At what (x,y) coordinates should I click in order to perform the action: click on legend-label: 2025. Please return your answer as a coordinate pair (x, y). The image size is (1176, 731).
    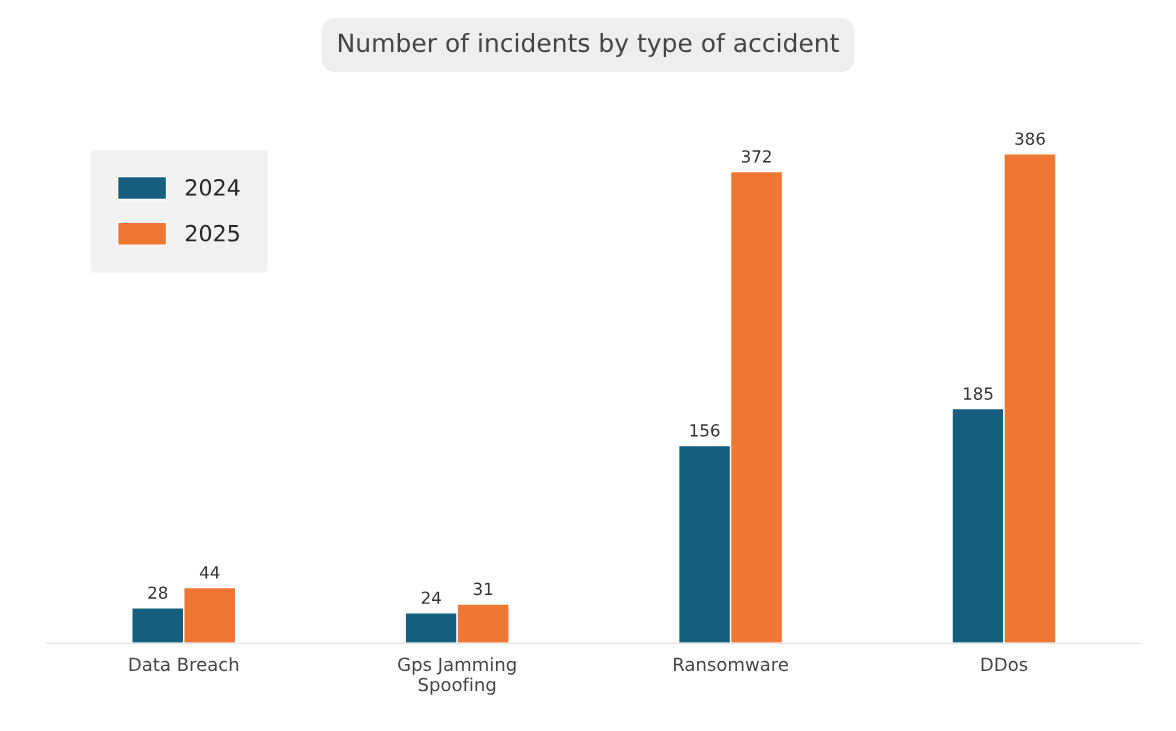
    Looking at the image, I should click on (212, 233).